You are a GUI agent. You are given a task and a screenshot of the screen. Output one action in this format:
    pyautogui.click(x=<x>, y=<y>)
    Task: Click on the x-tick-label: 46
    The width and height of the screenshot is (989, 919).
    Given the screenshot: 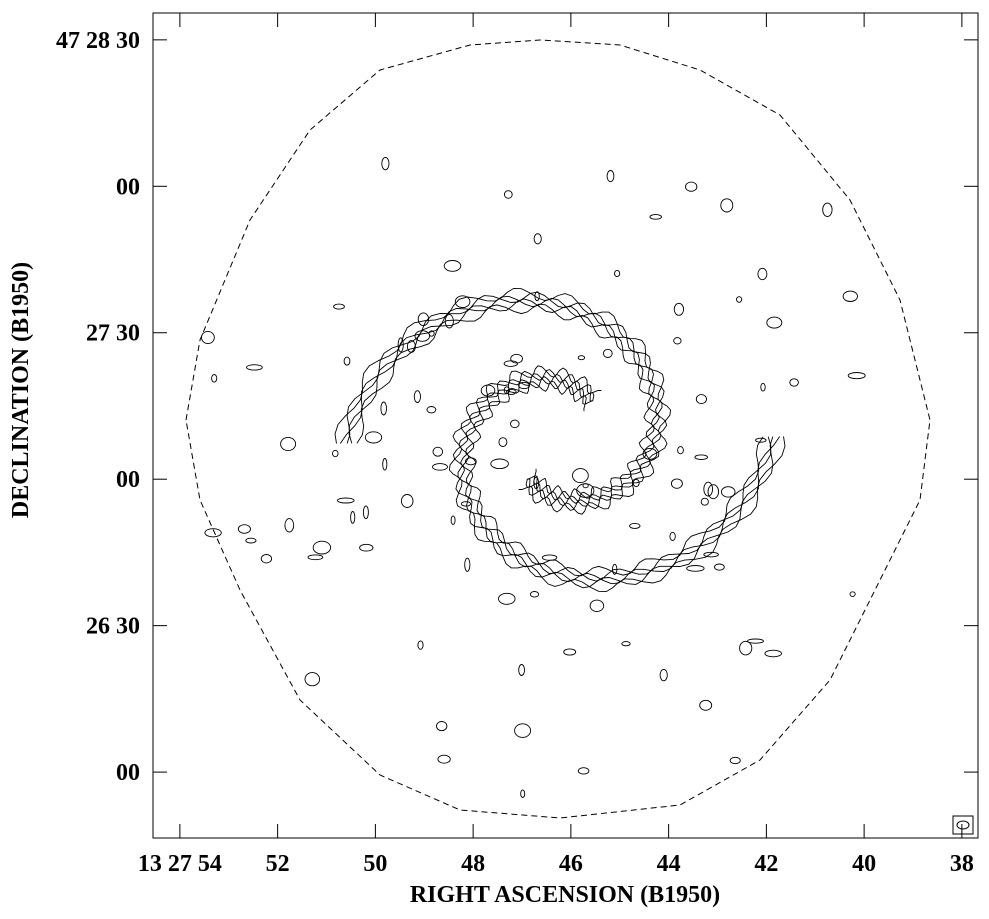 What is the action you would take?
    pyautogui.click(x=571, y=864)
    